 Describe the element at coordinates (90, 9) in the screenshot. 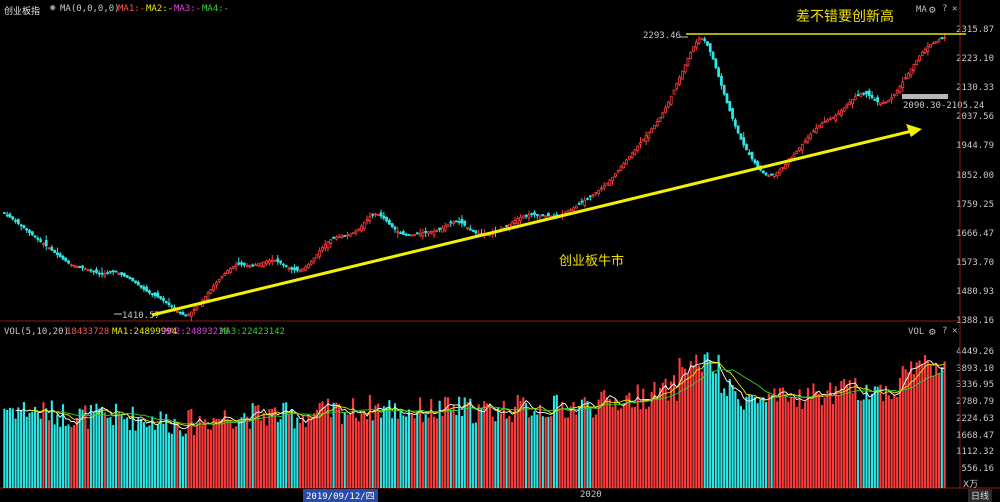

I see `ma-params: MA(0,0,0,0)` at that location.